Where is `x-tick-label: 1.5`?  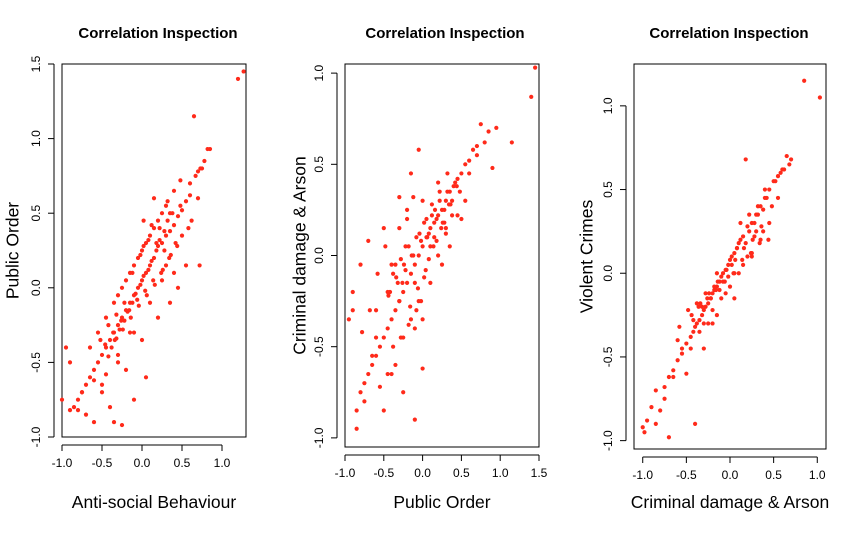 x-tick-label: 1.5 is located at coordinates (539, 473).